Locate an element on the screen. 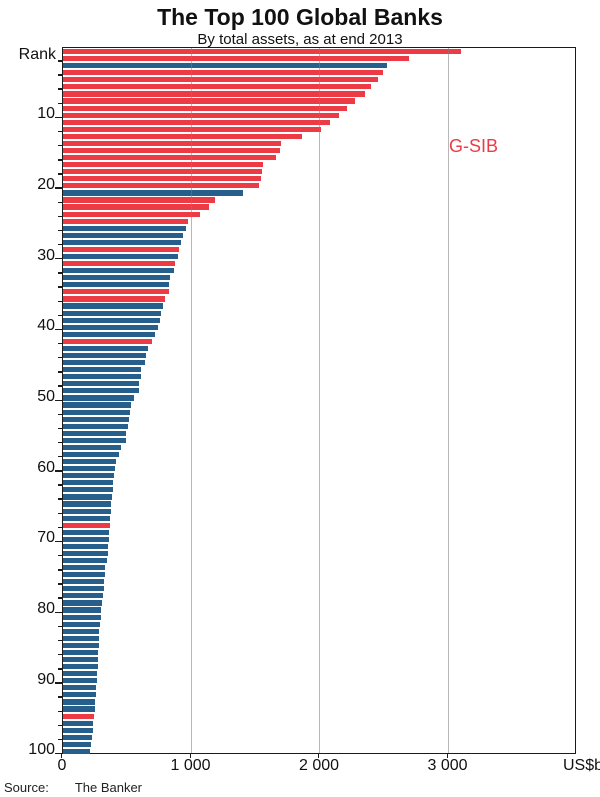 Image resolution: width=600 pixels, height=797 pixels. y-axis-title: Rank is located at coordinates (37, 54).